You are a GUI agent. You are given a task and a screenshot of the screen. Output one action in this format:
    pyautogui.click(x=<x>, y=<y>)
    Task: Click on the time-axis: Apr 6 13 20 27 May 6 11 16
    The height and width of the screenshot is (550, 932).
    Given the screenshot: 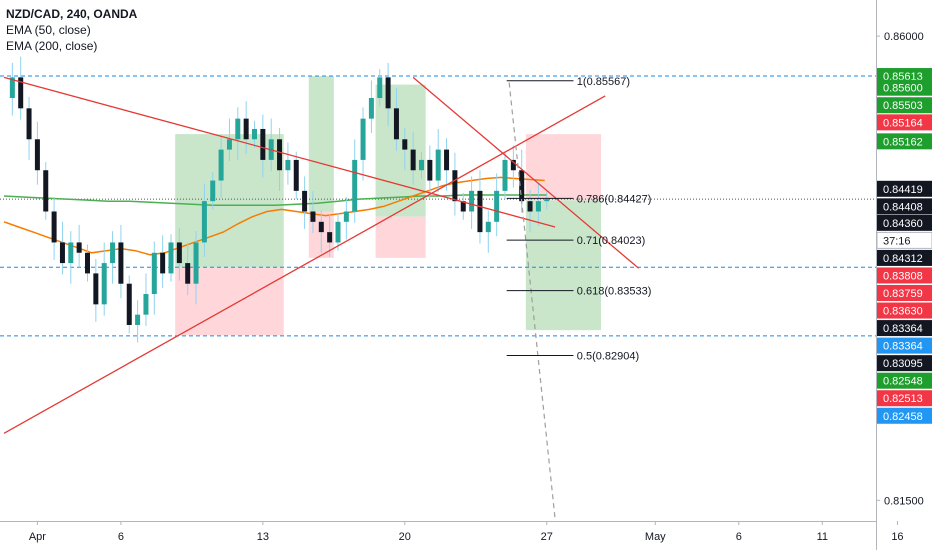 What is the action you would take?
    pyautogui.click(x=452, y=535)
    